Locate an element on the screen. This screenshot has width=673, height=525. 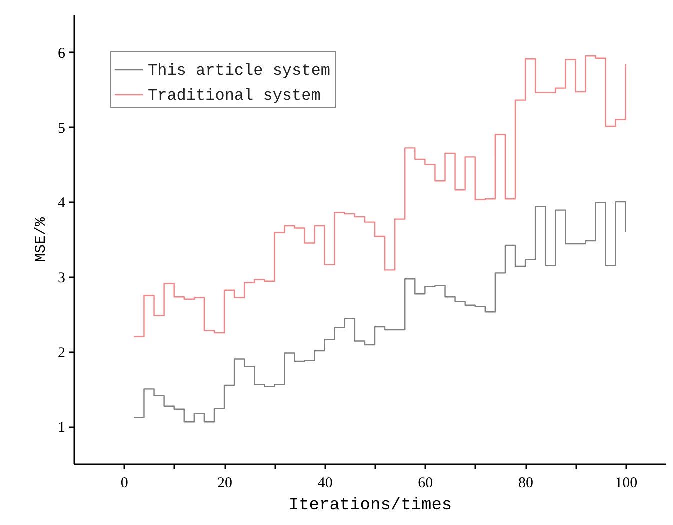
legend-label: This article system is located at coordinates (239, 71).